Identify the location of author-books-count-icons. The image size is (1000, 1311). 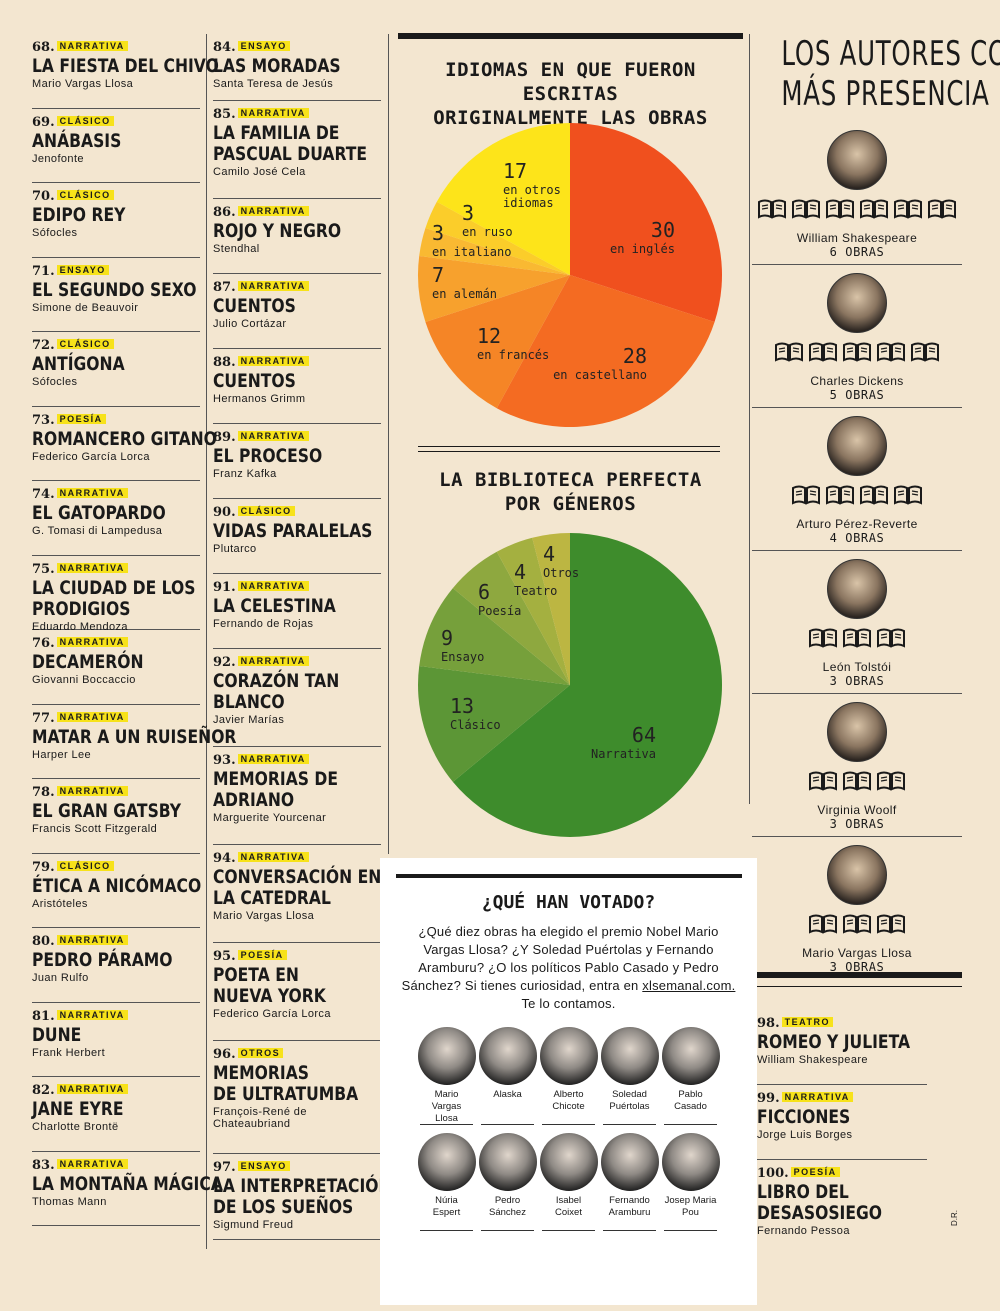
(857, 497).